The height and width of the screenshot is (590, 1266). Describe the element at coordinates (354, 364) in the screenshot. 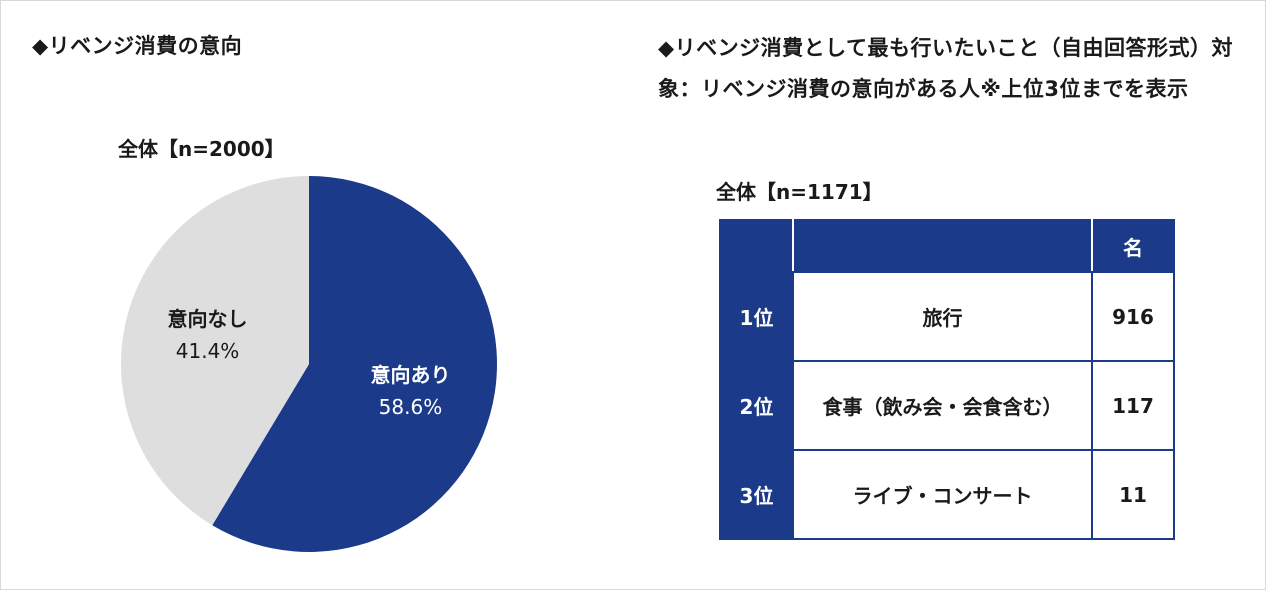

I see `pie-slice-yes` at that location.